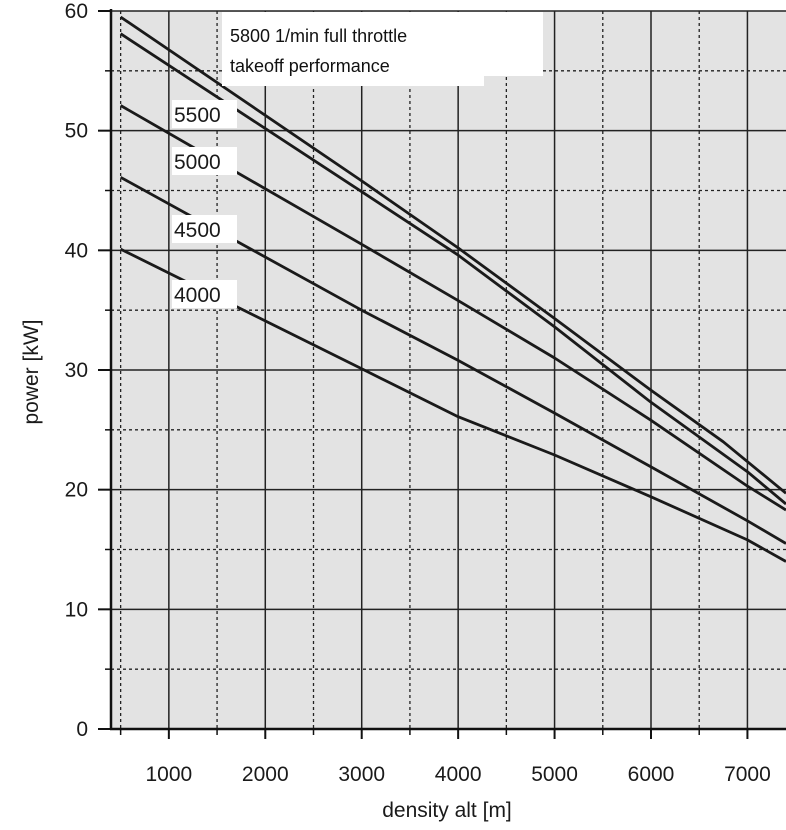  What do you see at coordinates (31, 371) in the screenshot?
I see `y-axis-title: power [kW]` at bounding box center [31, 371].